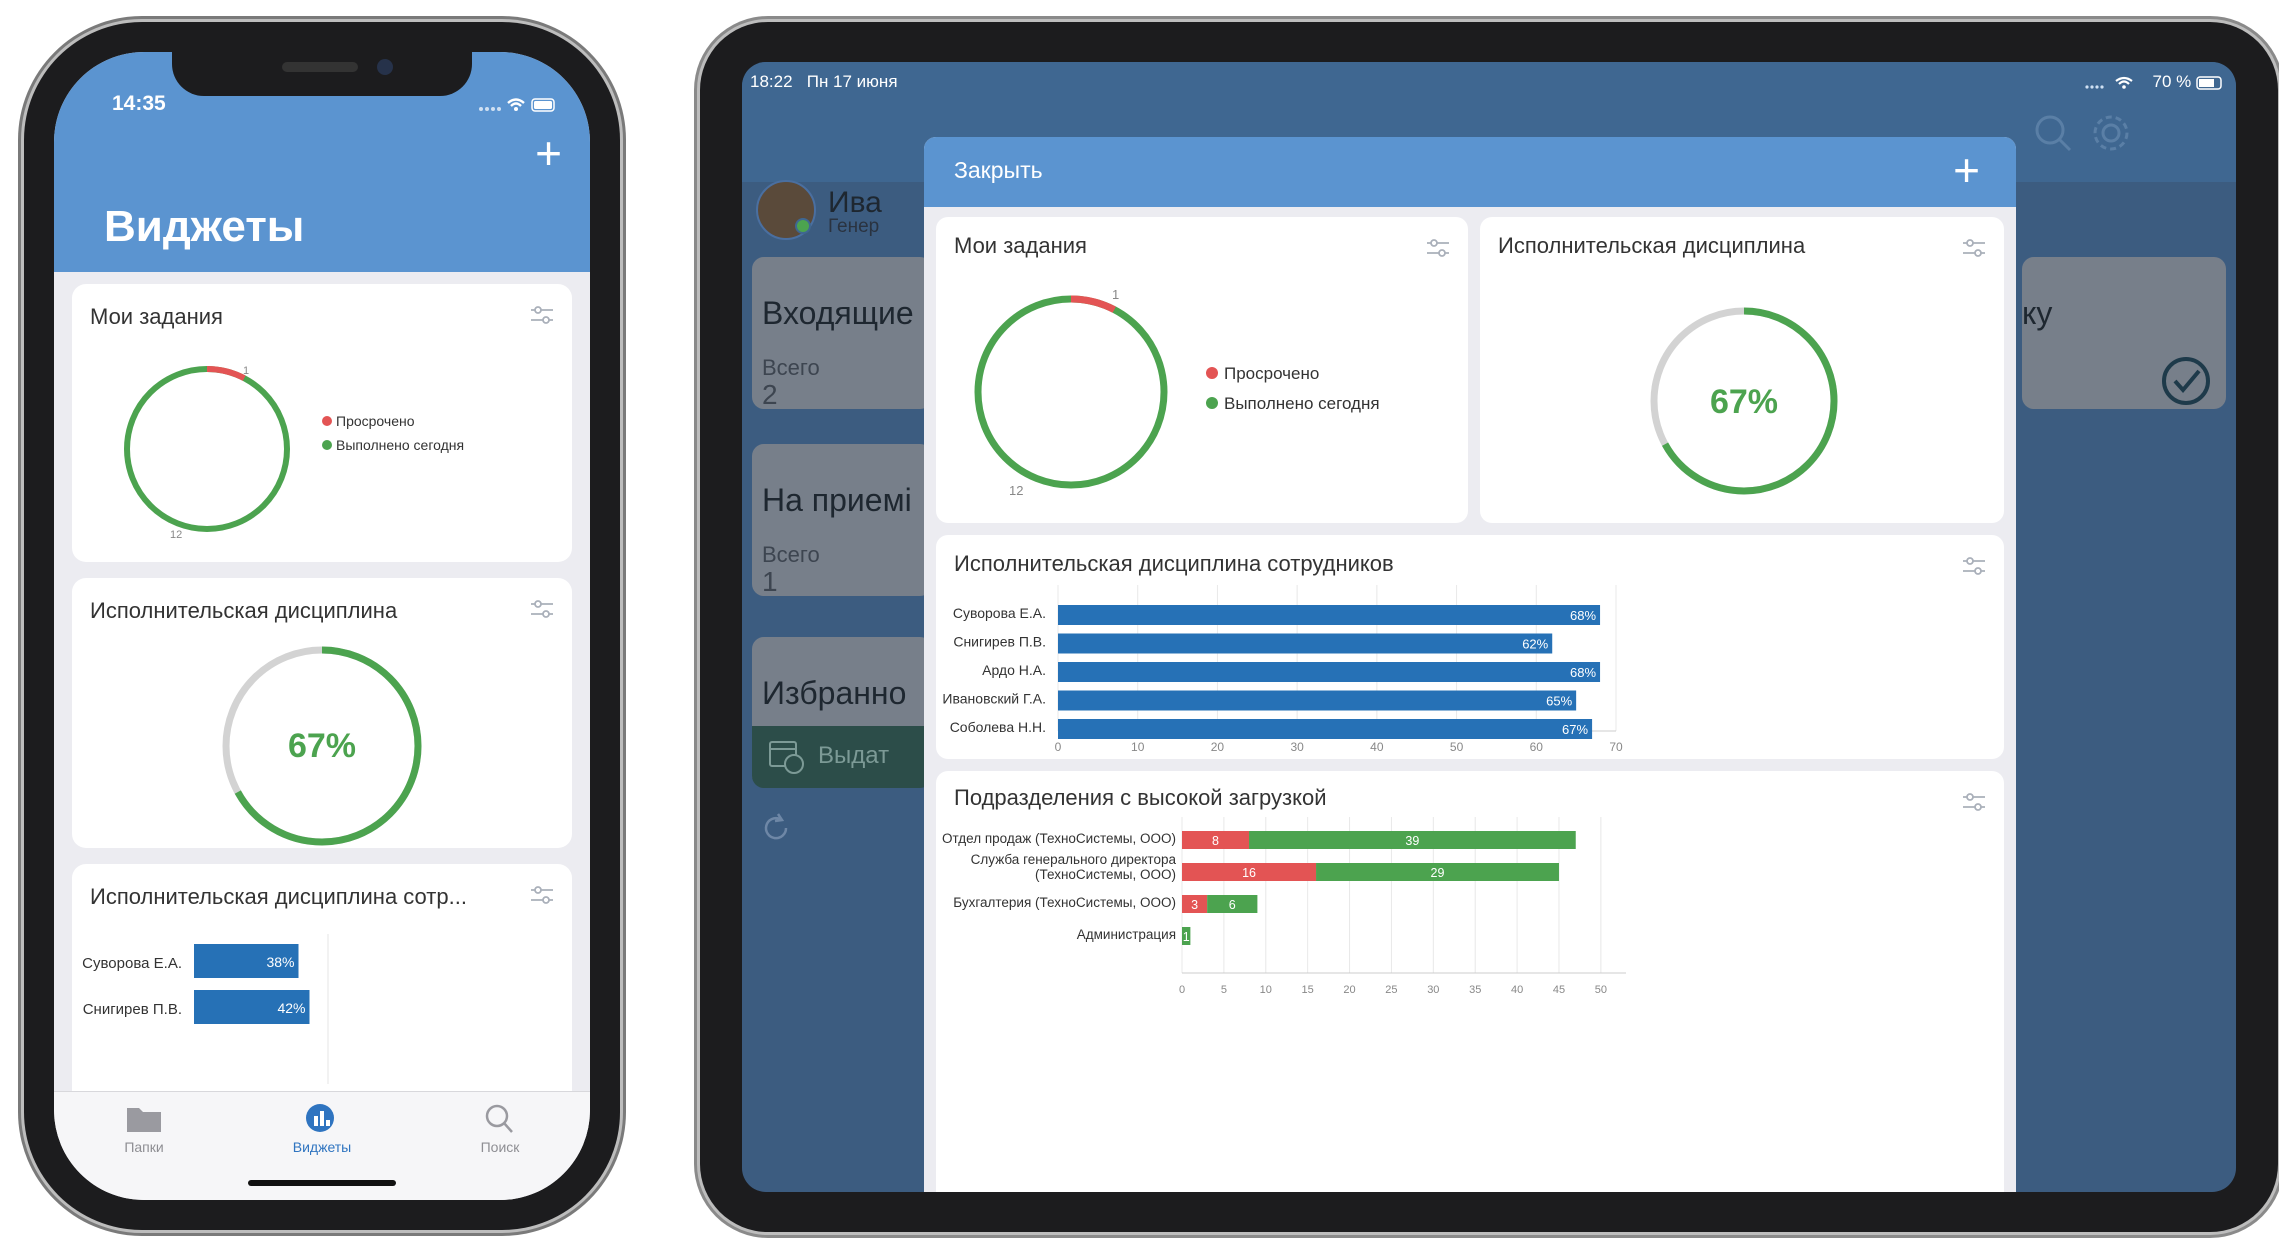  What do you see at coordinates (280, 962) in the screenshot?
I see `bar-value-label: 38%` at bounding box center [280, 962].